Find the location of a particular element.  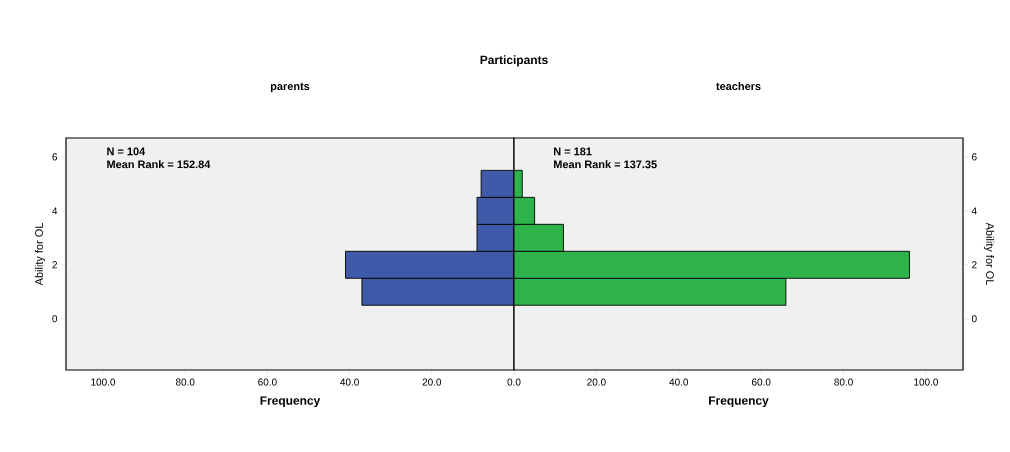

annotation: Mean Rank = 152.84 is located at coordinates (159, 164).